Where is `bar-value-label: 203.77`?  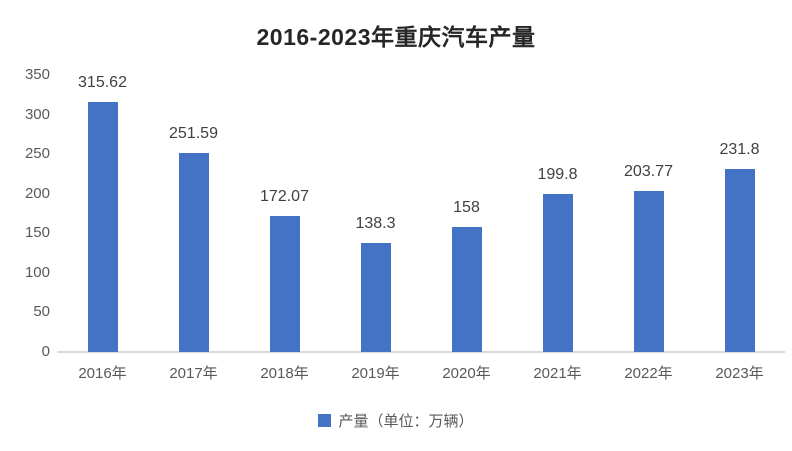
bar-value-label: 203.77 is located at coordinates (648, 171).